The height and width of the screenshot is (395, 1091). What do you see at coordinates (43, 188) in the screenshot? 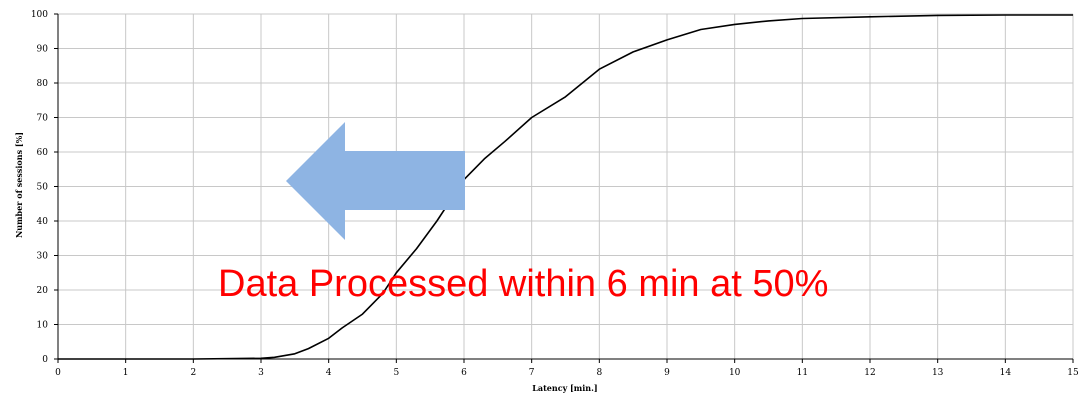
I see `y-tick-label: 50` at bounding box center [43, 188].